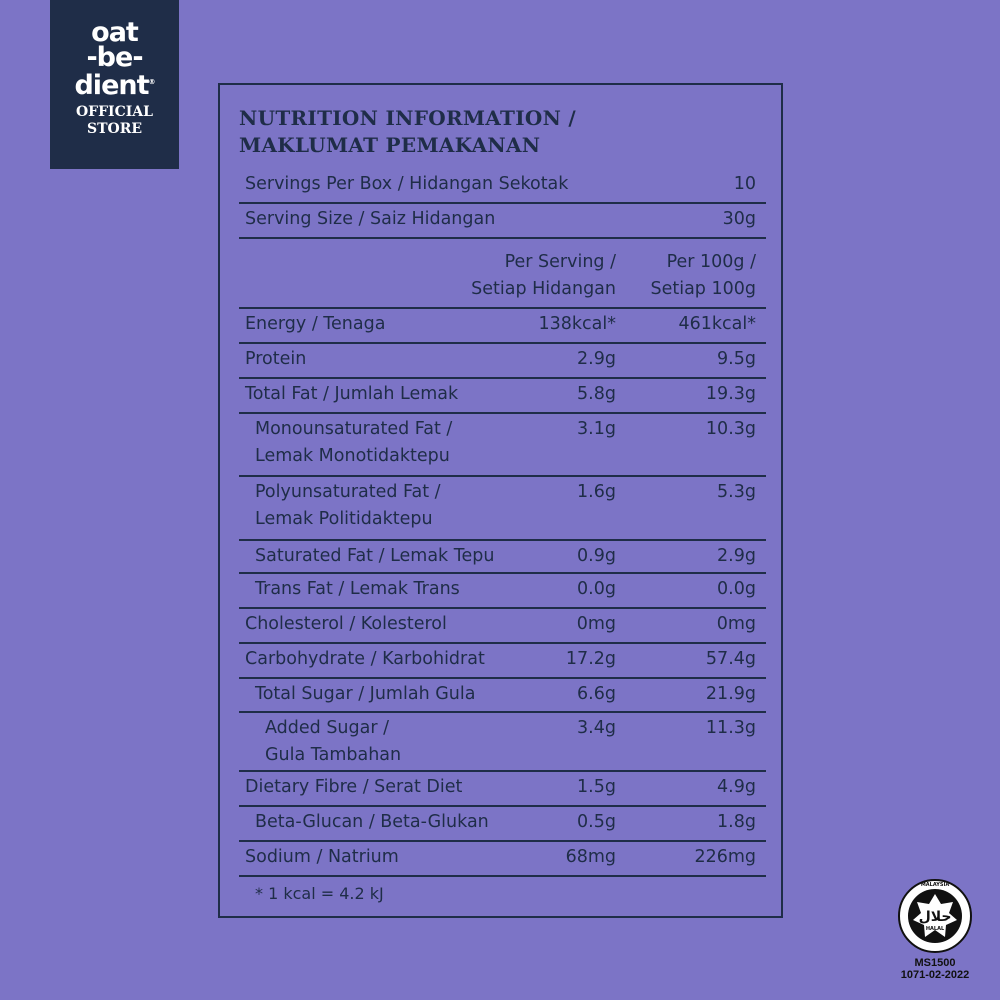 Image resolution: width=1000 pixels, height=1000 pixels. Describe the element at coordinates (725, 857) in the screenshot. I see `per-100g-value: 226mg` at that location.